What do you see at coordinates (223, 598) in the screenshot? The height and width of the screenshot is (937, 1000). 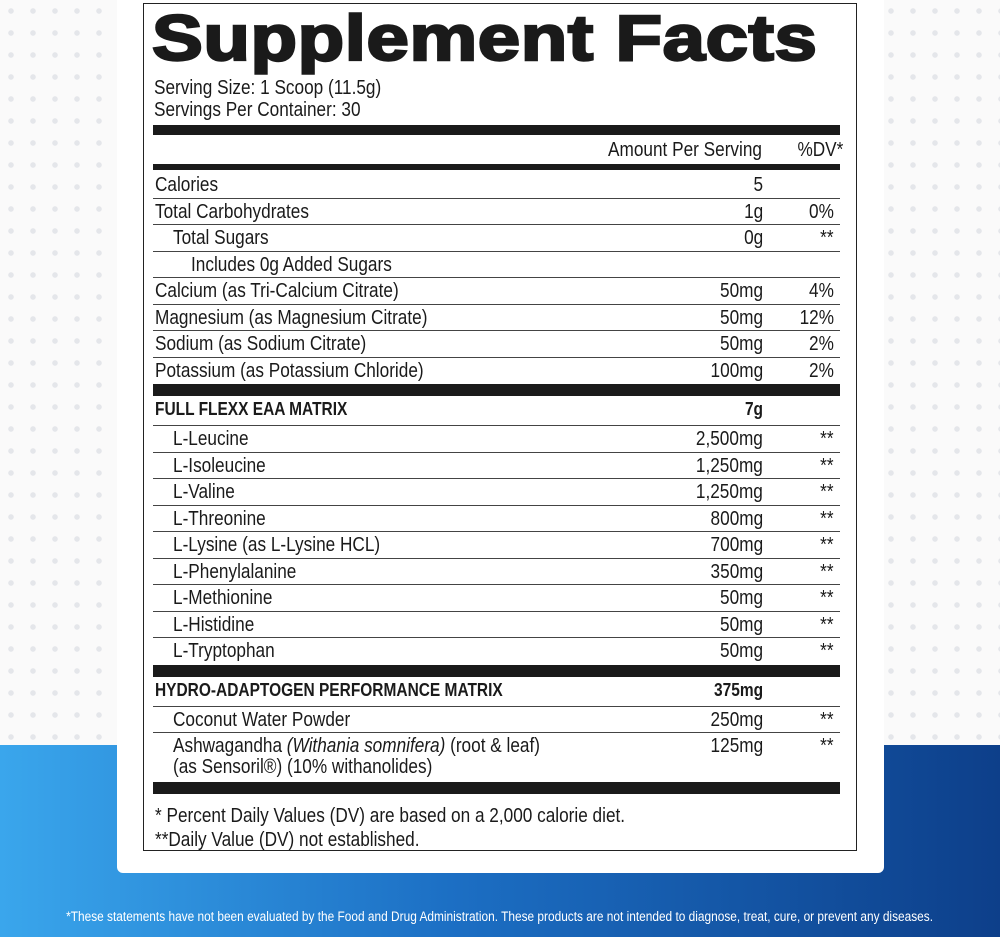 I see `nutrient-name: L-Methionine` at bounding box center [223, 598].